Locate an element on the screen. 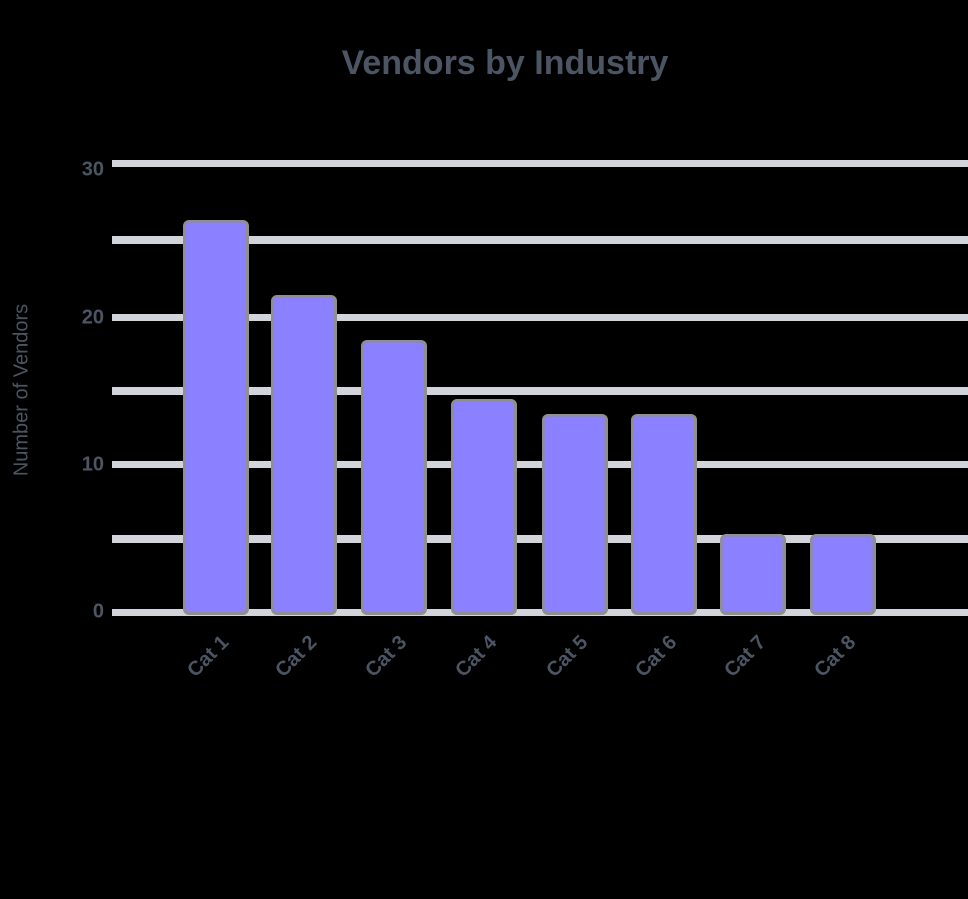  y-tick-0: 0 is located at coordinates (98, 611).